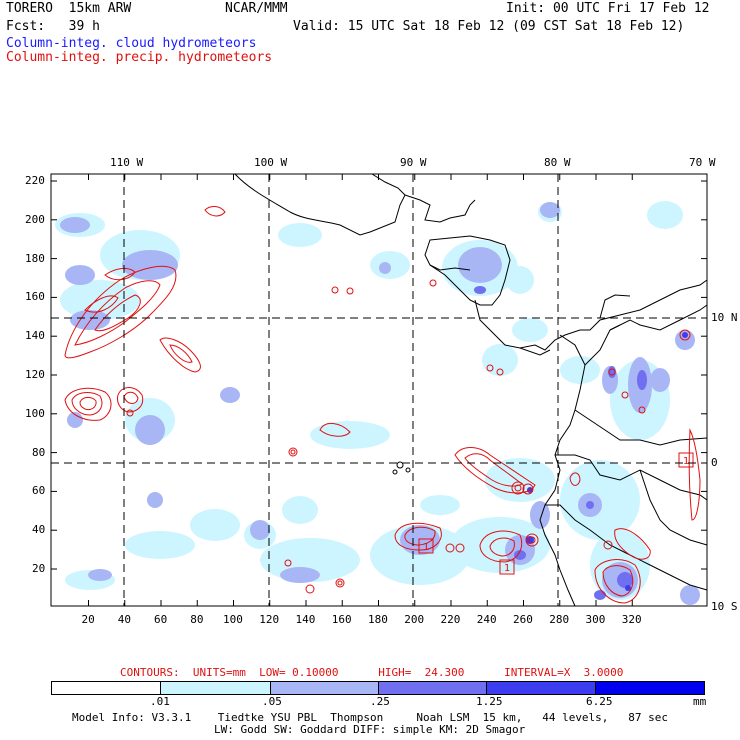 This screenshot has width=740, height=740. Describe the element at coordinates (161, 619) in the screenshot. I see `x-tick-label: 60` at that location.